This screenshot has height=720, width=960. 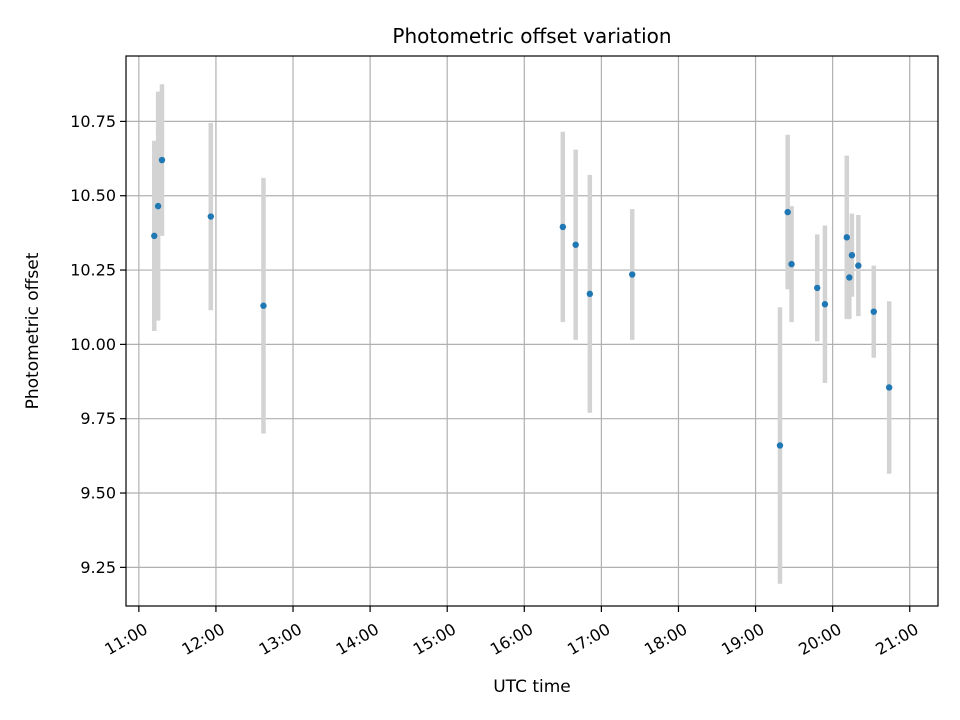 What do you see at coordinates (93, 121) in the screenshot?
I see `y-tick-label: 10.75` at bounding box center [93, 121].